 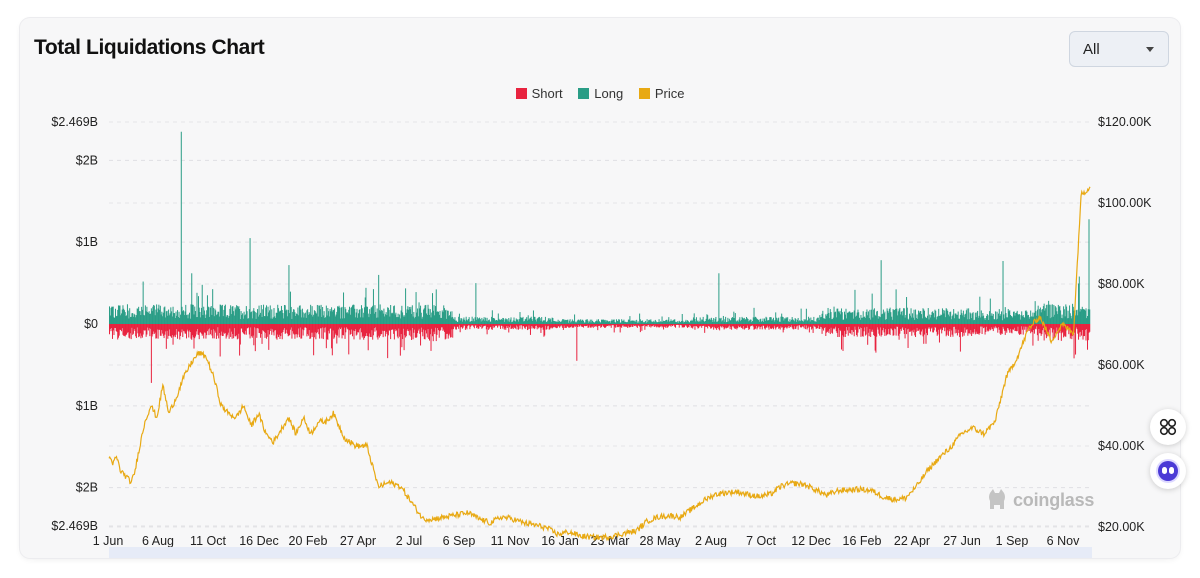 What do you see at coordinates (1119, 49) in the screenshot?
I see `time-range-select: All` at bounding box center [1119, 49].